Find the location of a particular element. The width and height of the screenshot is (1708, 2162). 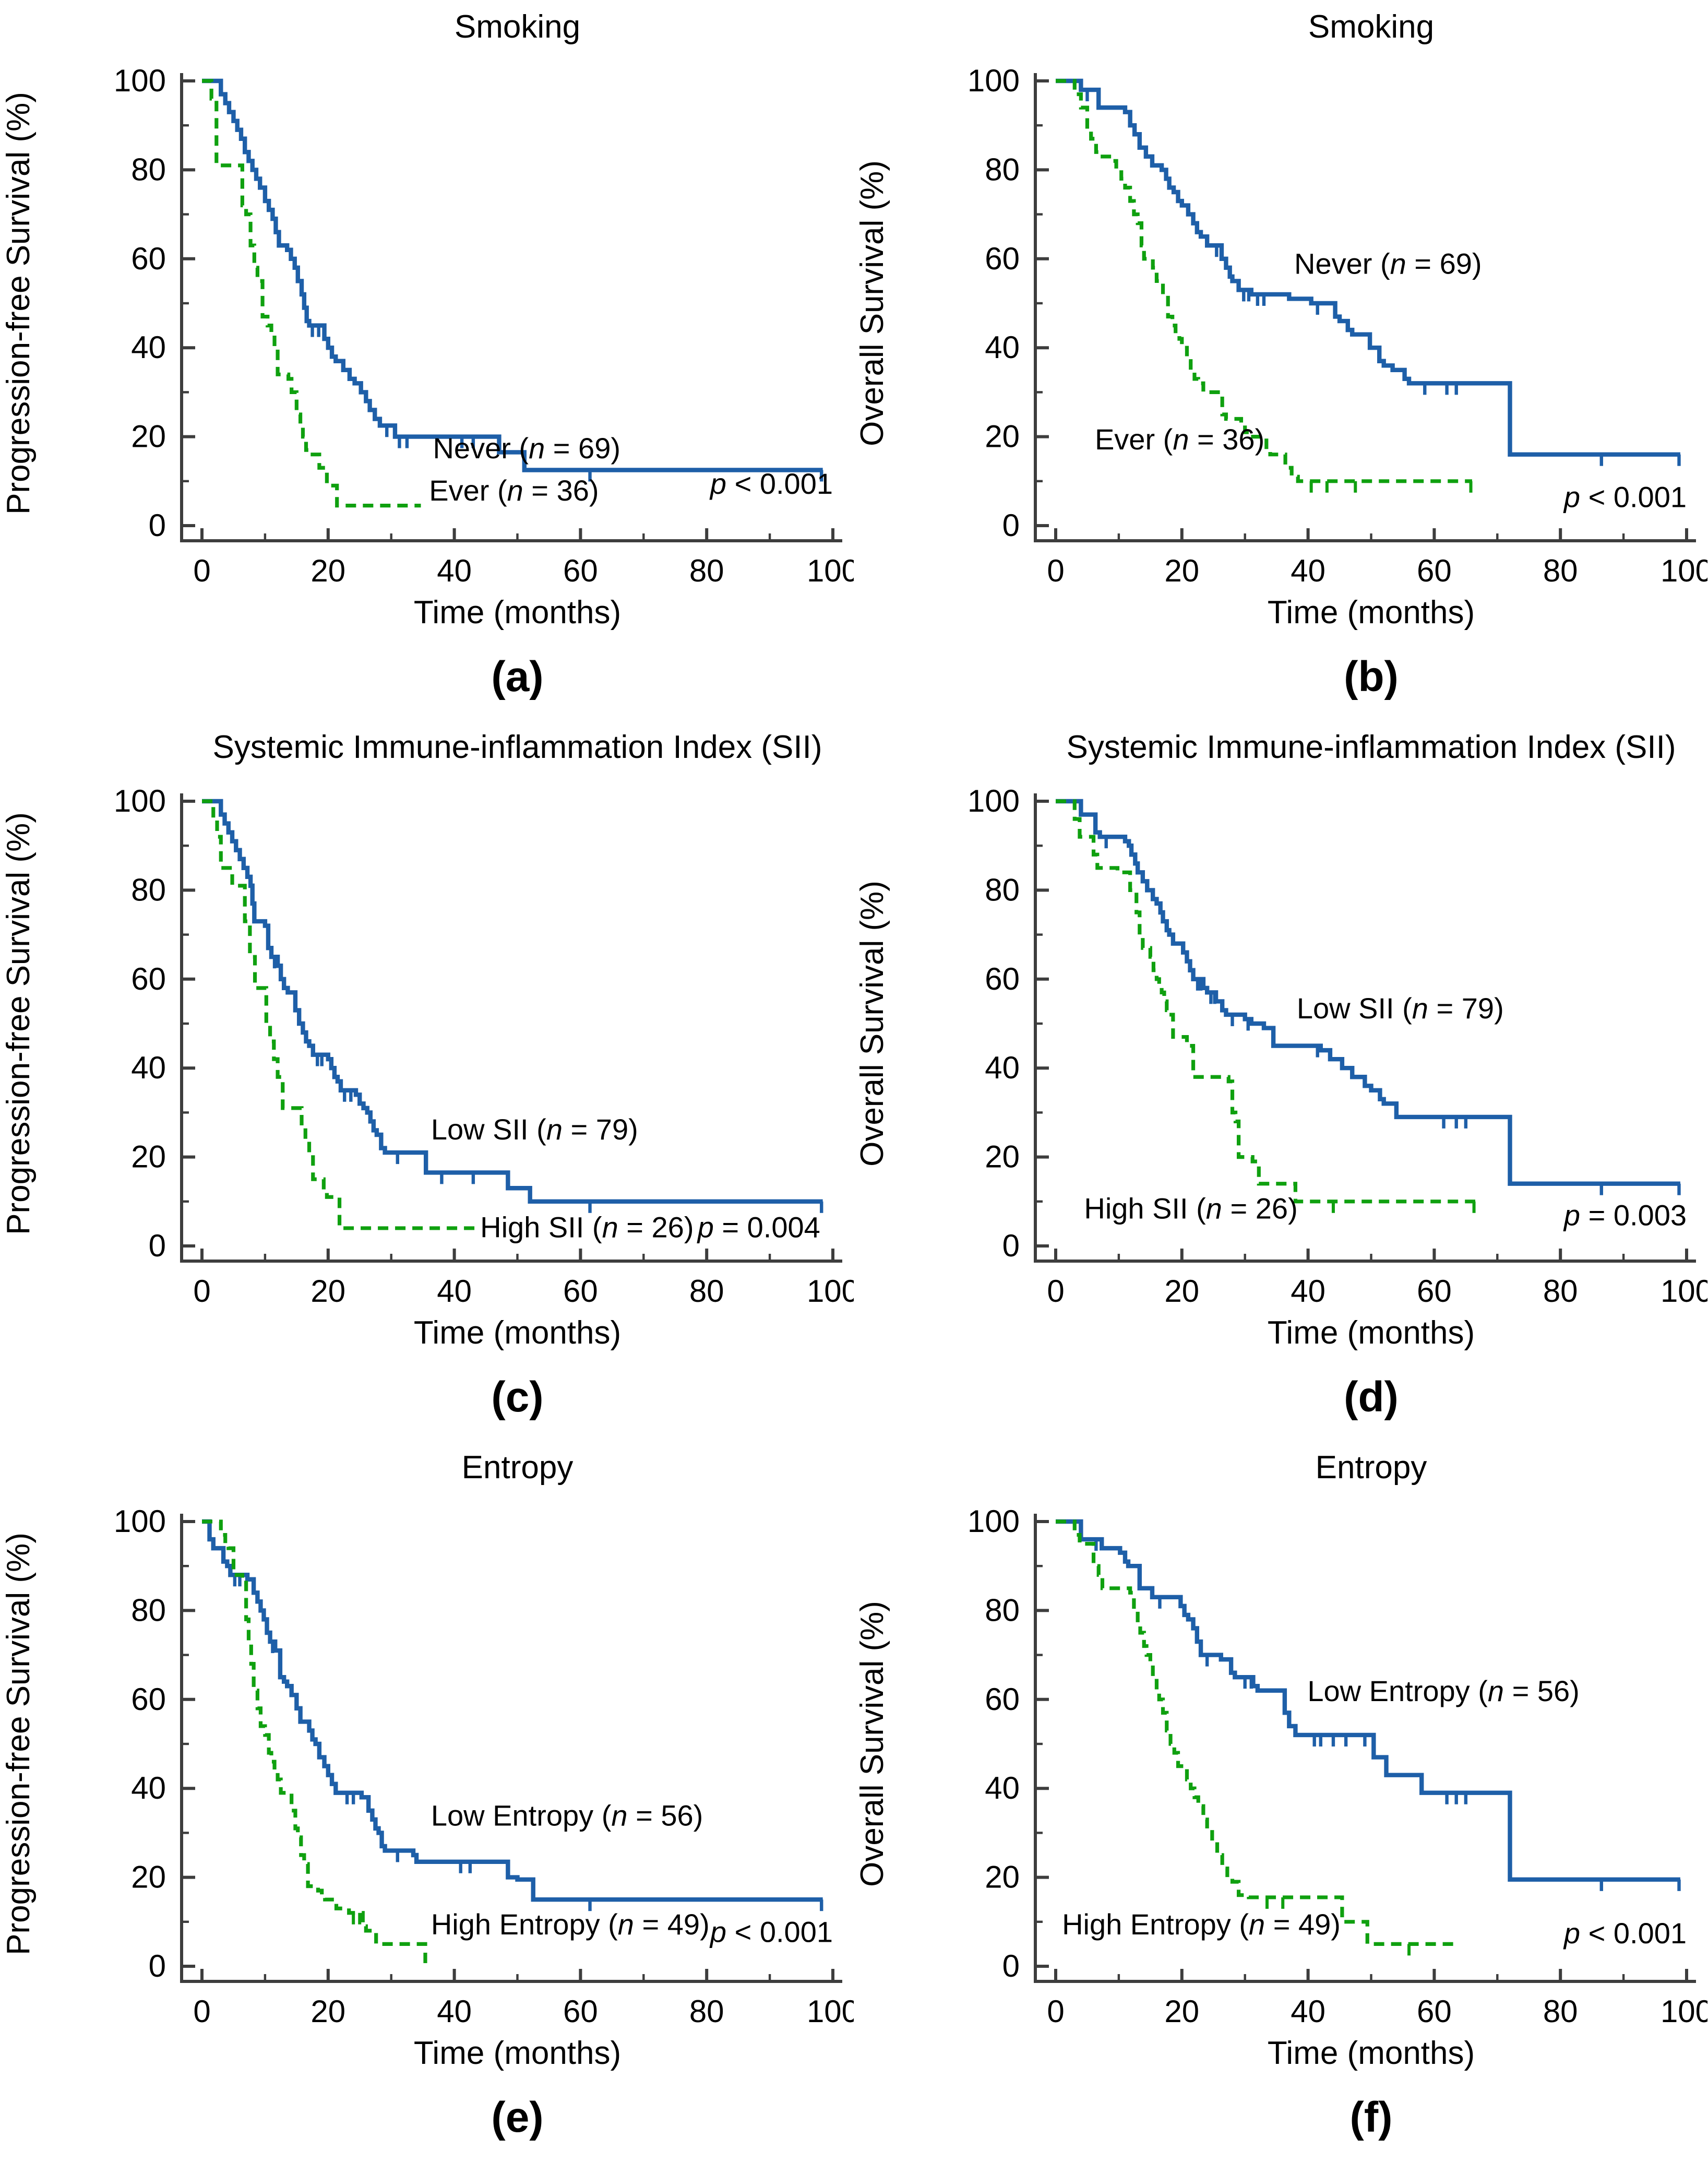

censor-marks-low-sii is located at coordinates (547, 1085).